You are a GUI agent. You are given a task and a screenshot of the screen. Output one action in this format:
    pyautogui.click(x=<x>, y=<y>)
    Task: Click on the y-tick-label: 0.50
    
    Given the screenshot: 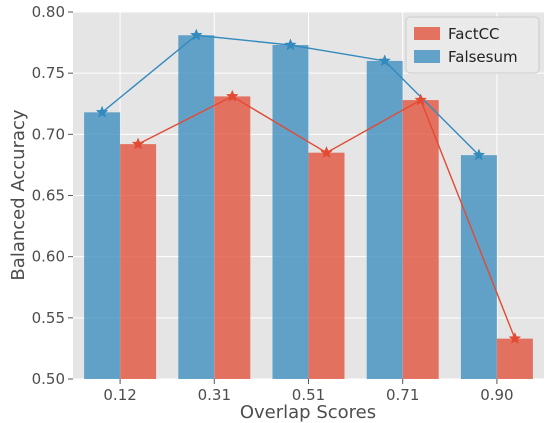 What is the action you would take?
    pyautogui.click(x=48, y=379)
    